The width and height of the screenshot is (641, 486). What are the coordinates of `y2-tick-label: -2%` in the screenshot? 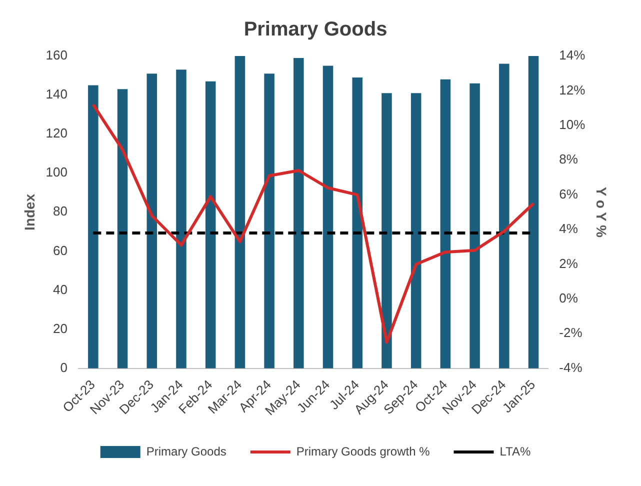 It's located at (571, 332).